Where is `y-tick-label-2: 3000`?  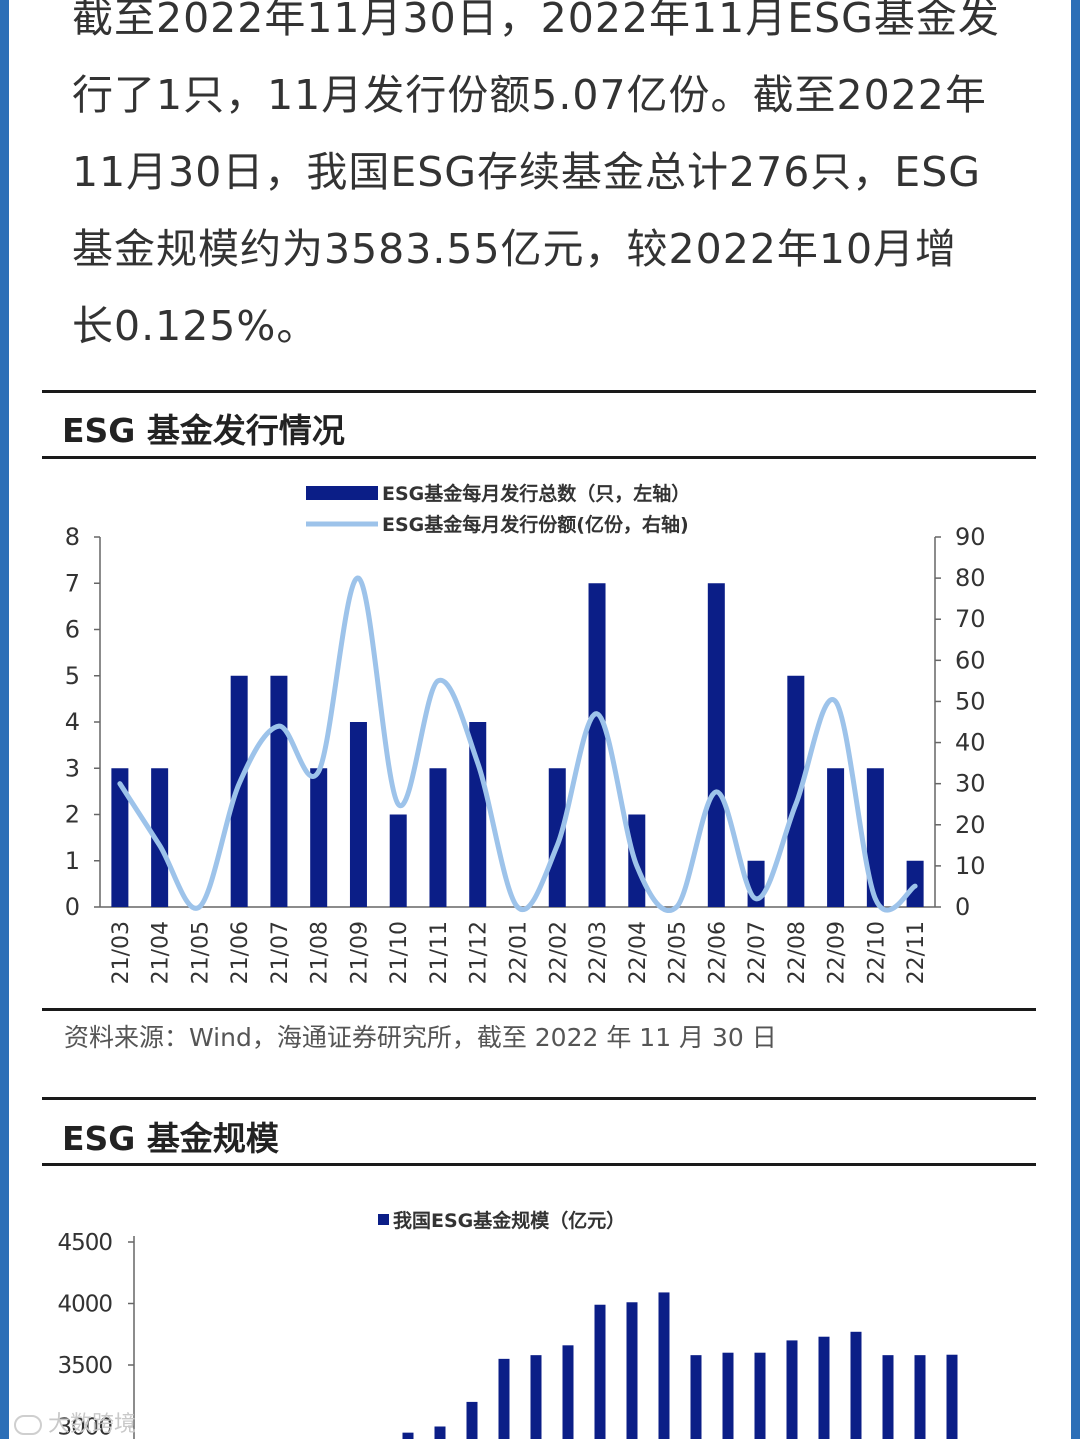
y-tick-label-2: 3000 is located at coordinates (84, 1427).